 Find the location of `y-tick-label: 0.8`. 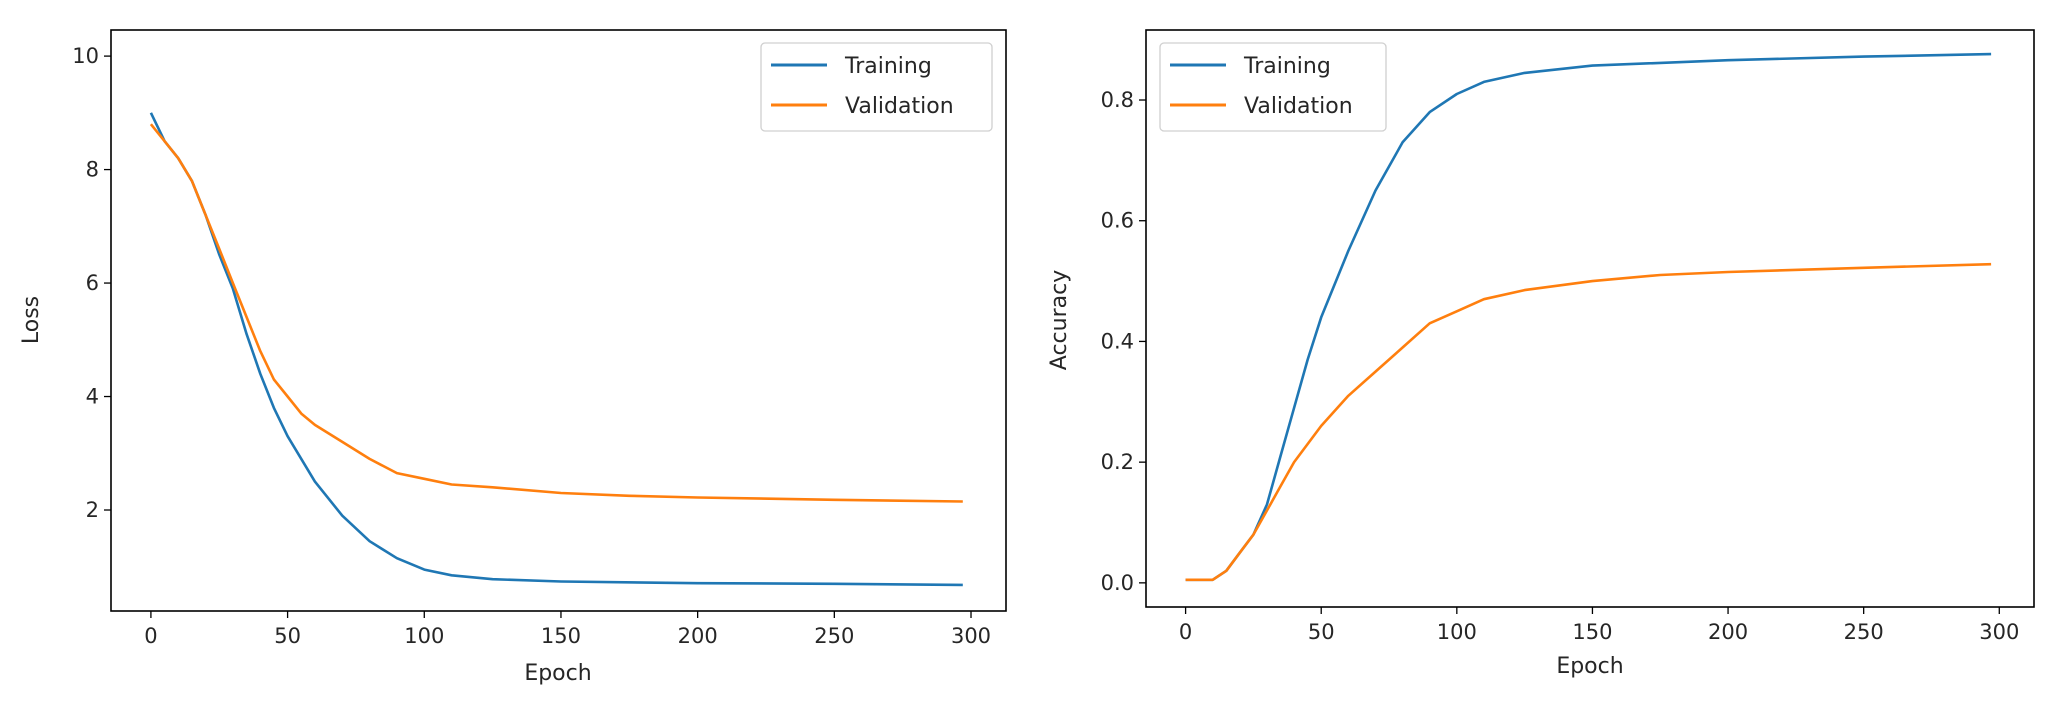

y-tick-label: 0.8 is located at coordinates (1117, 100).